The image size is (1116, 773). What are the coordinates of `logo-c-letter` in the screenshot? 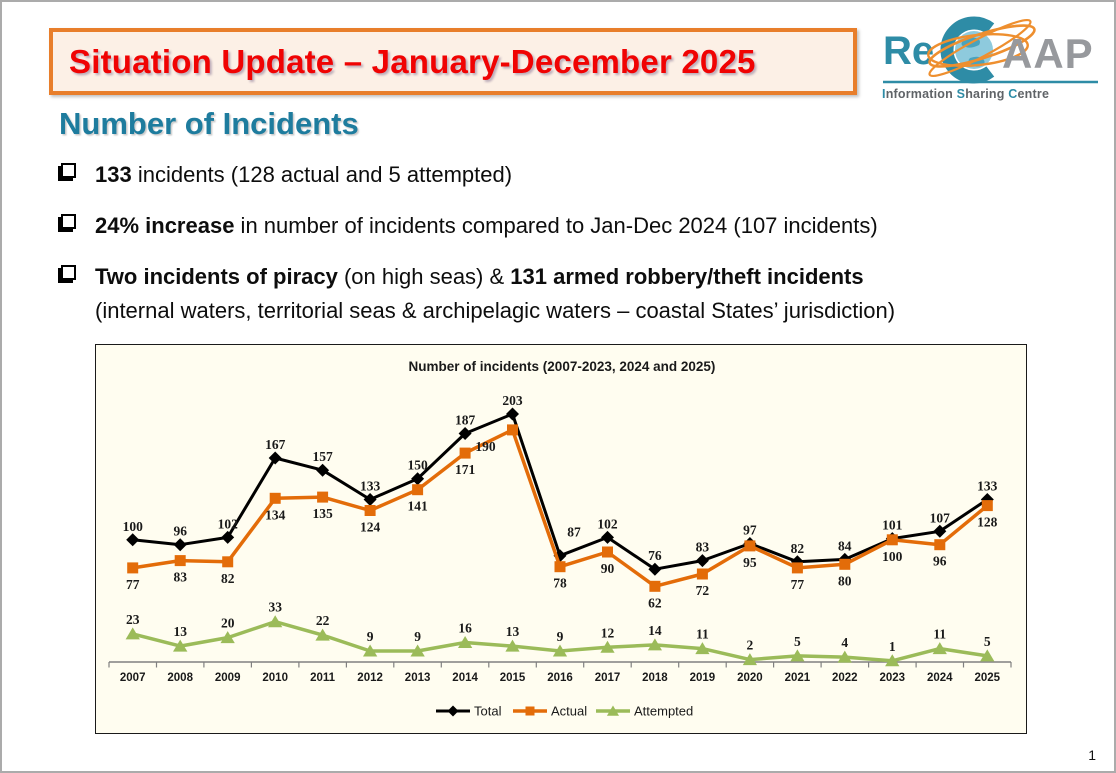 It's located at (967, 50).